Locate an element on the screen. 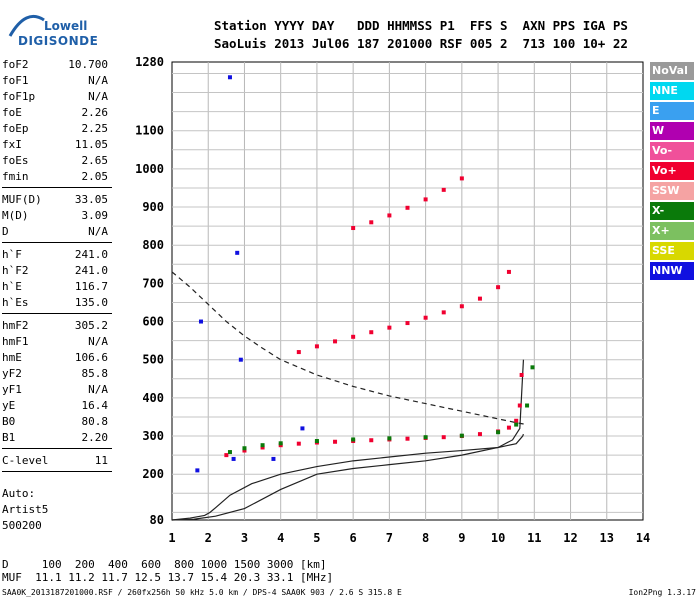 This screenshot has width=700, height=600. parameter-name: foEs is located at coordinates (15, 160).